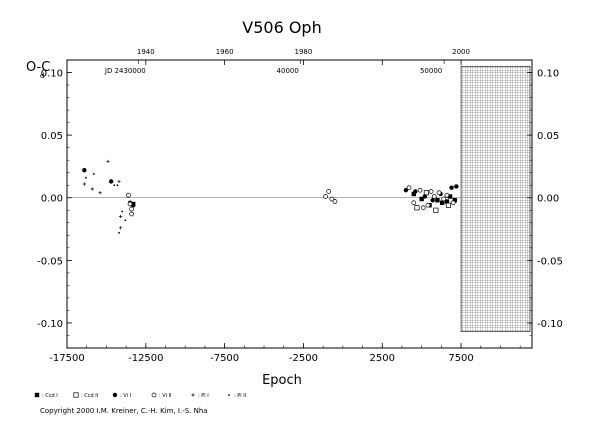  I want to click on top-year-tick-label: 1960, so click(225, 52).